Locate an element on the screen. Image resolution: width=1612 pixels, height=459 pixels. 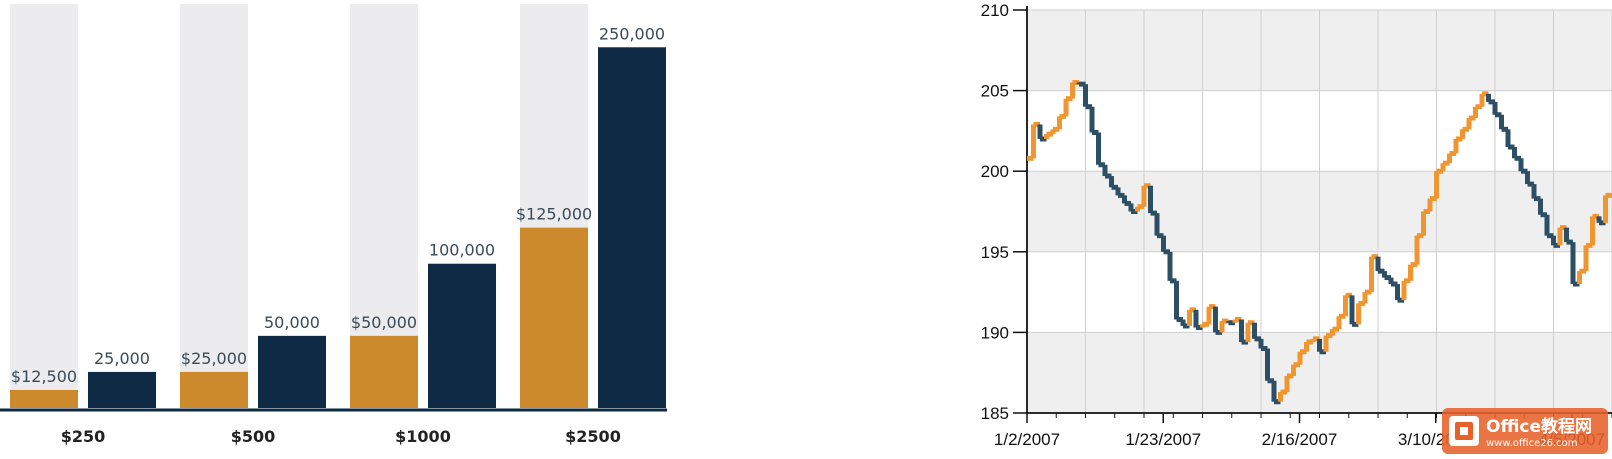
bar-value-label: $12,500 is located at coordinates (44, 376).